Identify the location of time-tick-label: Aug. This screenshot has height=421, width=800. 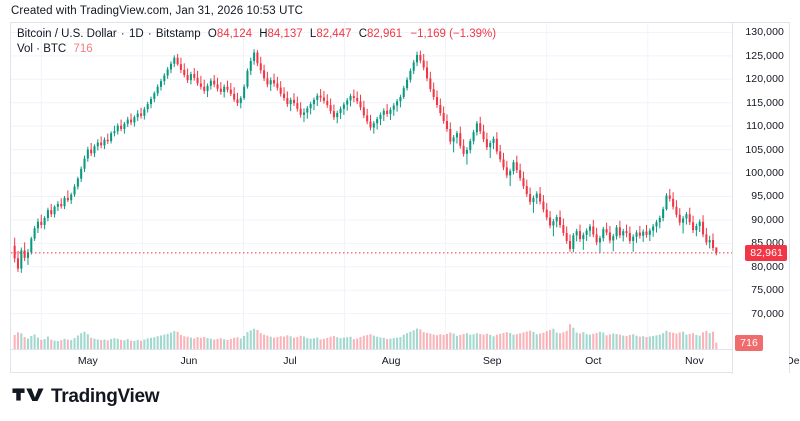
(391, 361).